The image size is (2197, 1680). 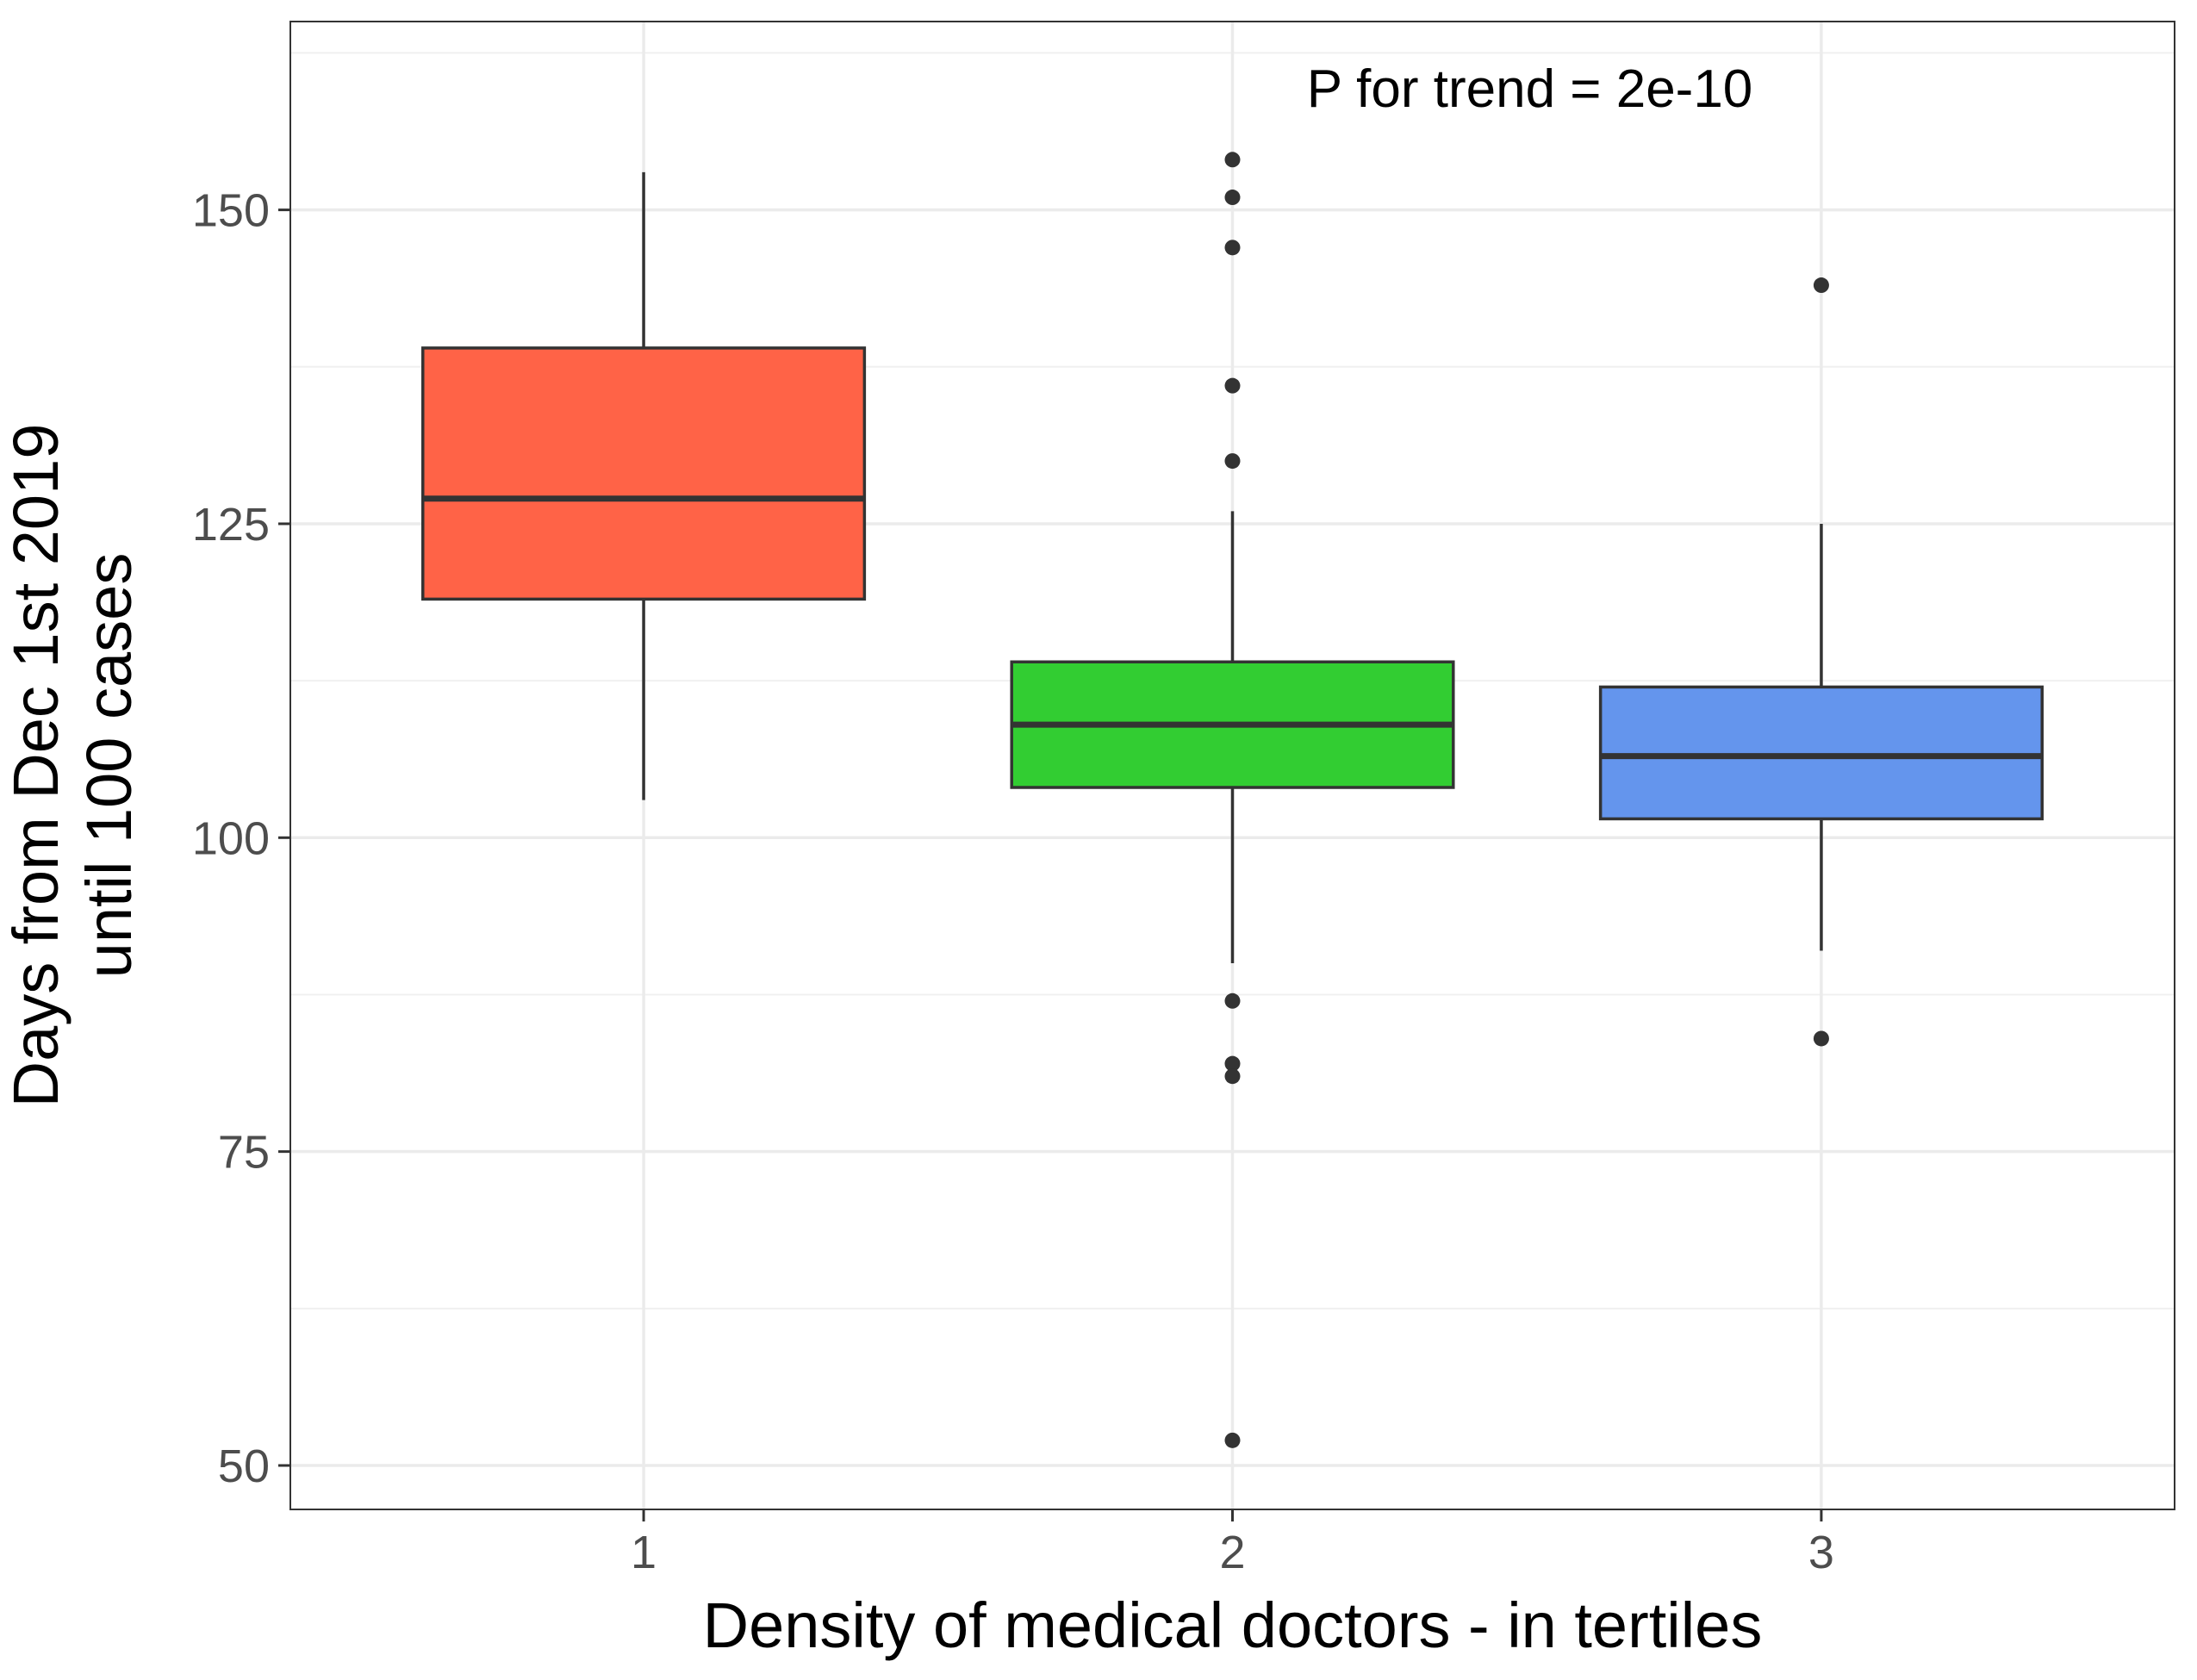 I want to click on trend-annotation: P for trend = 2e-10, so click(x=1530, y=89).